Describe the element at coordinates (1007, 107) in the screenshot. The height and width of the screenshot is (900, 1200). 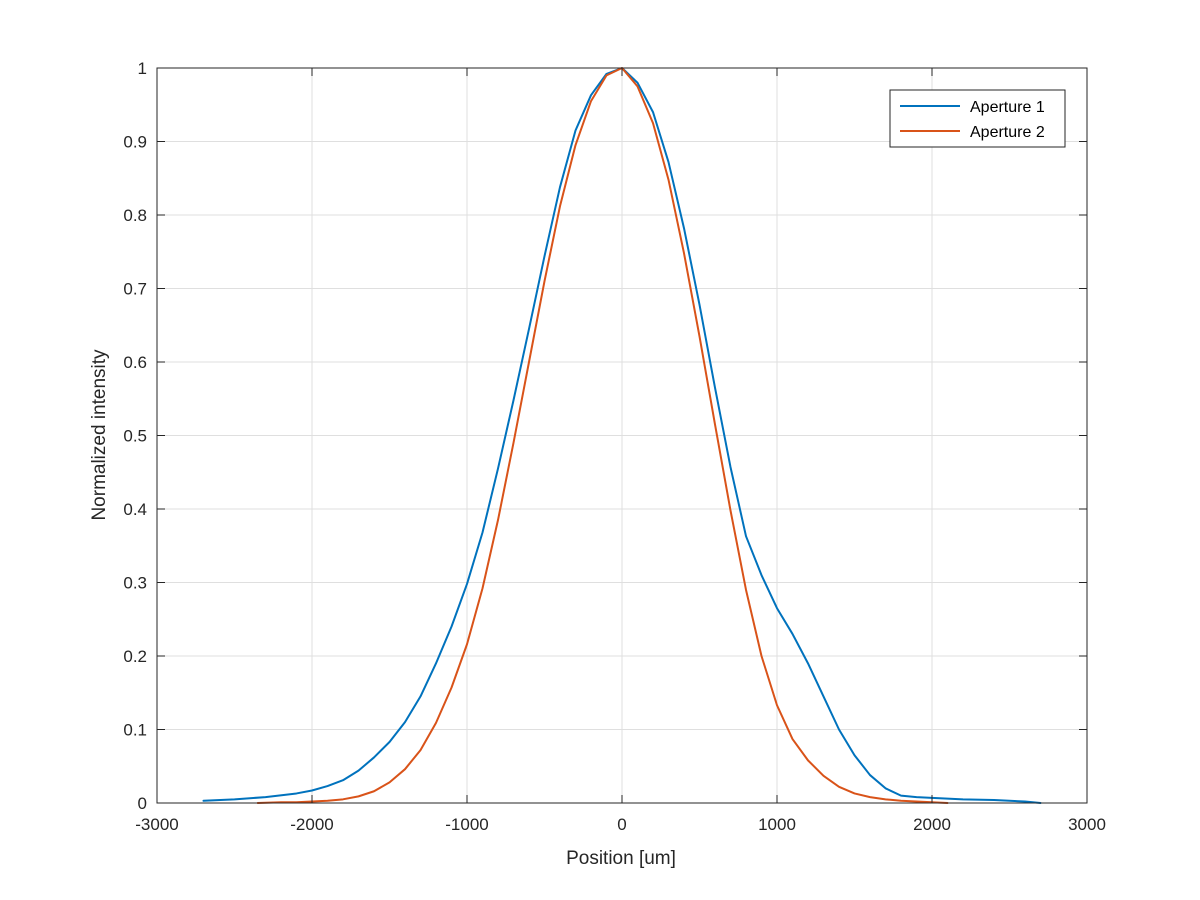
I see `legend-label-aperture-1: Aperture 1` at that location.